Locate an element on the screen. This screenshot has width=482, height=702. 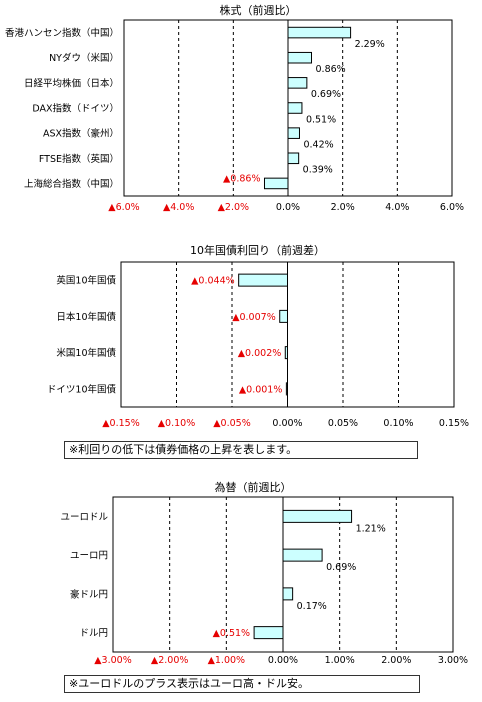
stock-tick-label: ▲4.0% is located at coordinates (178, 207).